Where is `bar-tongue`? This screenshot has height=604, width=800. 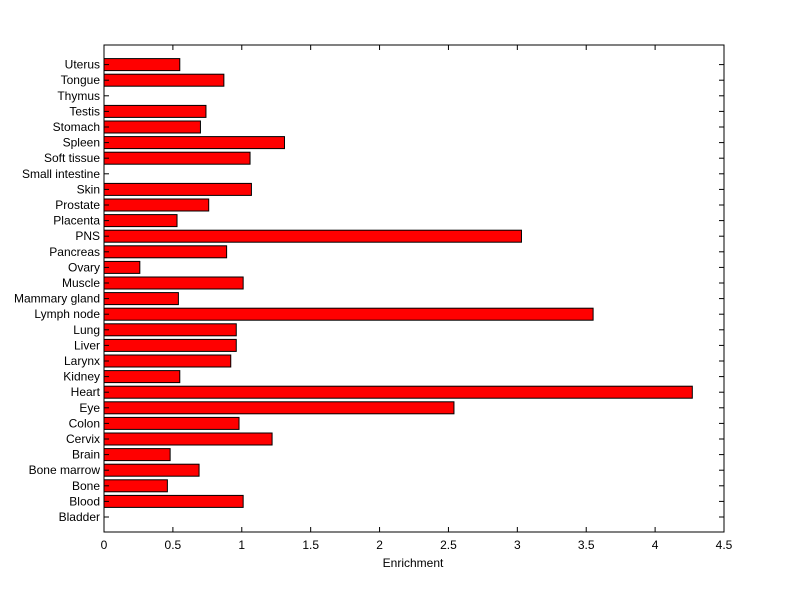
bar-tongue is located at coordinates (164, 80).